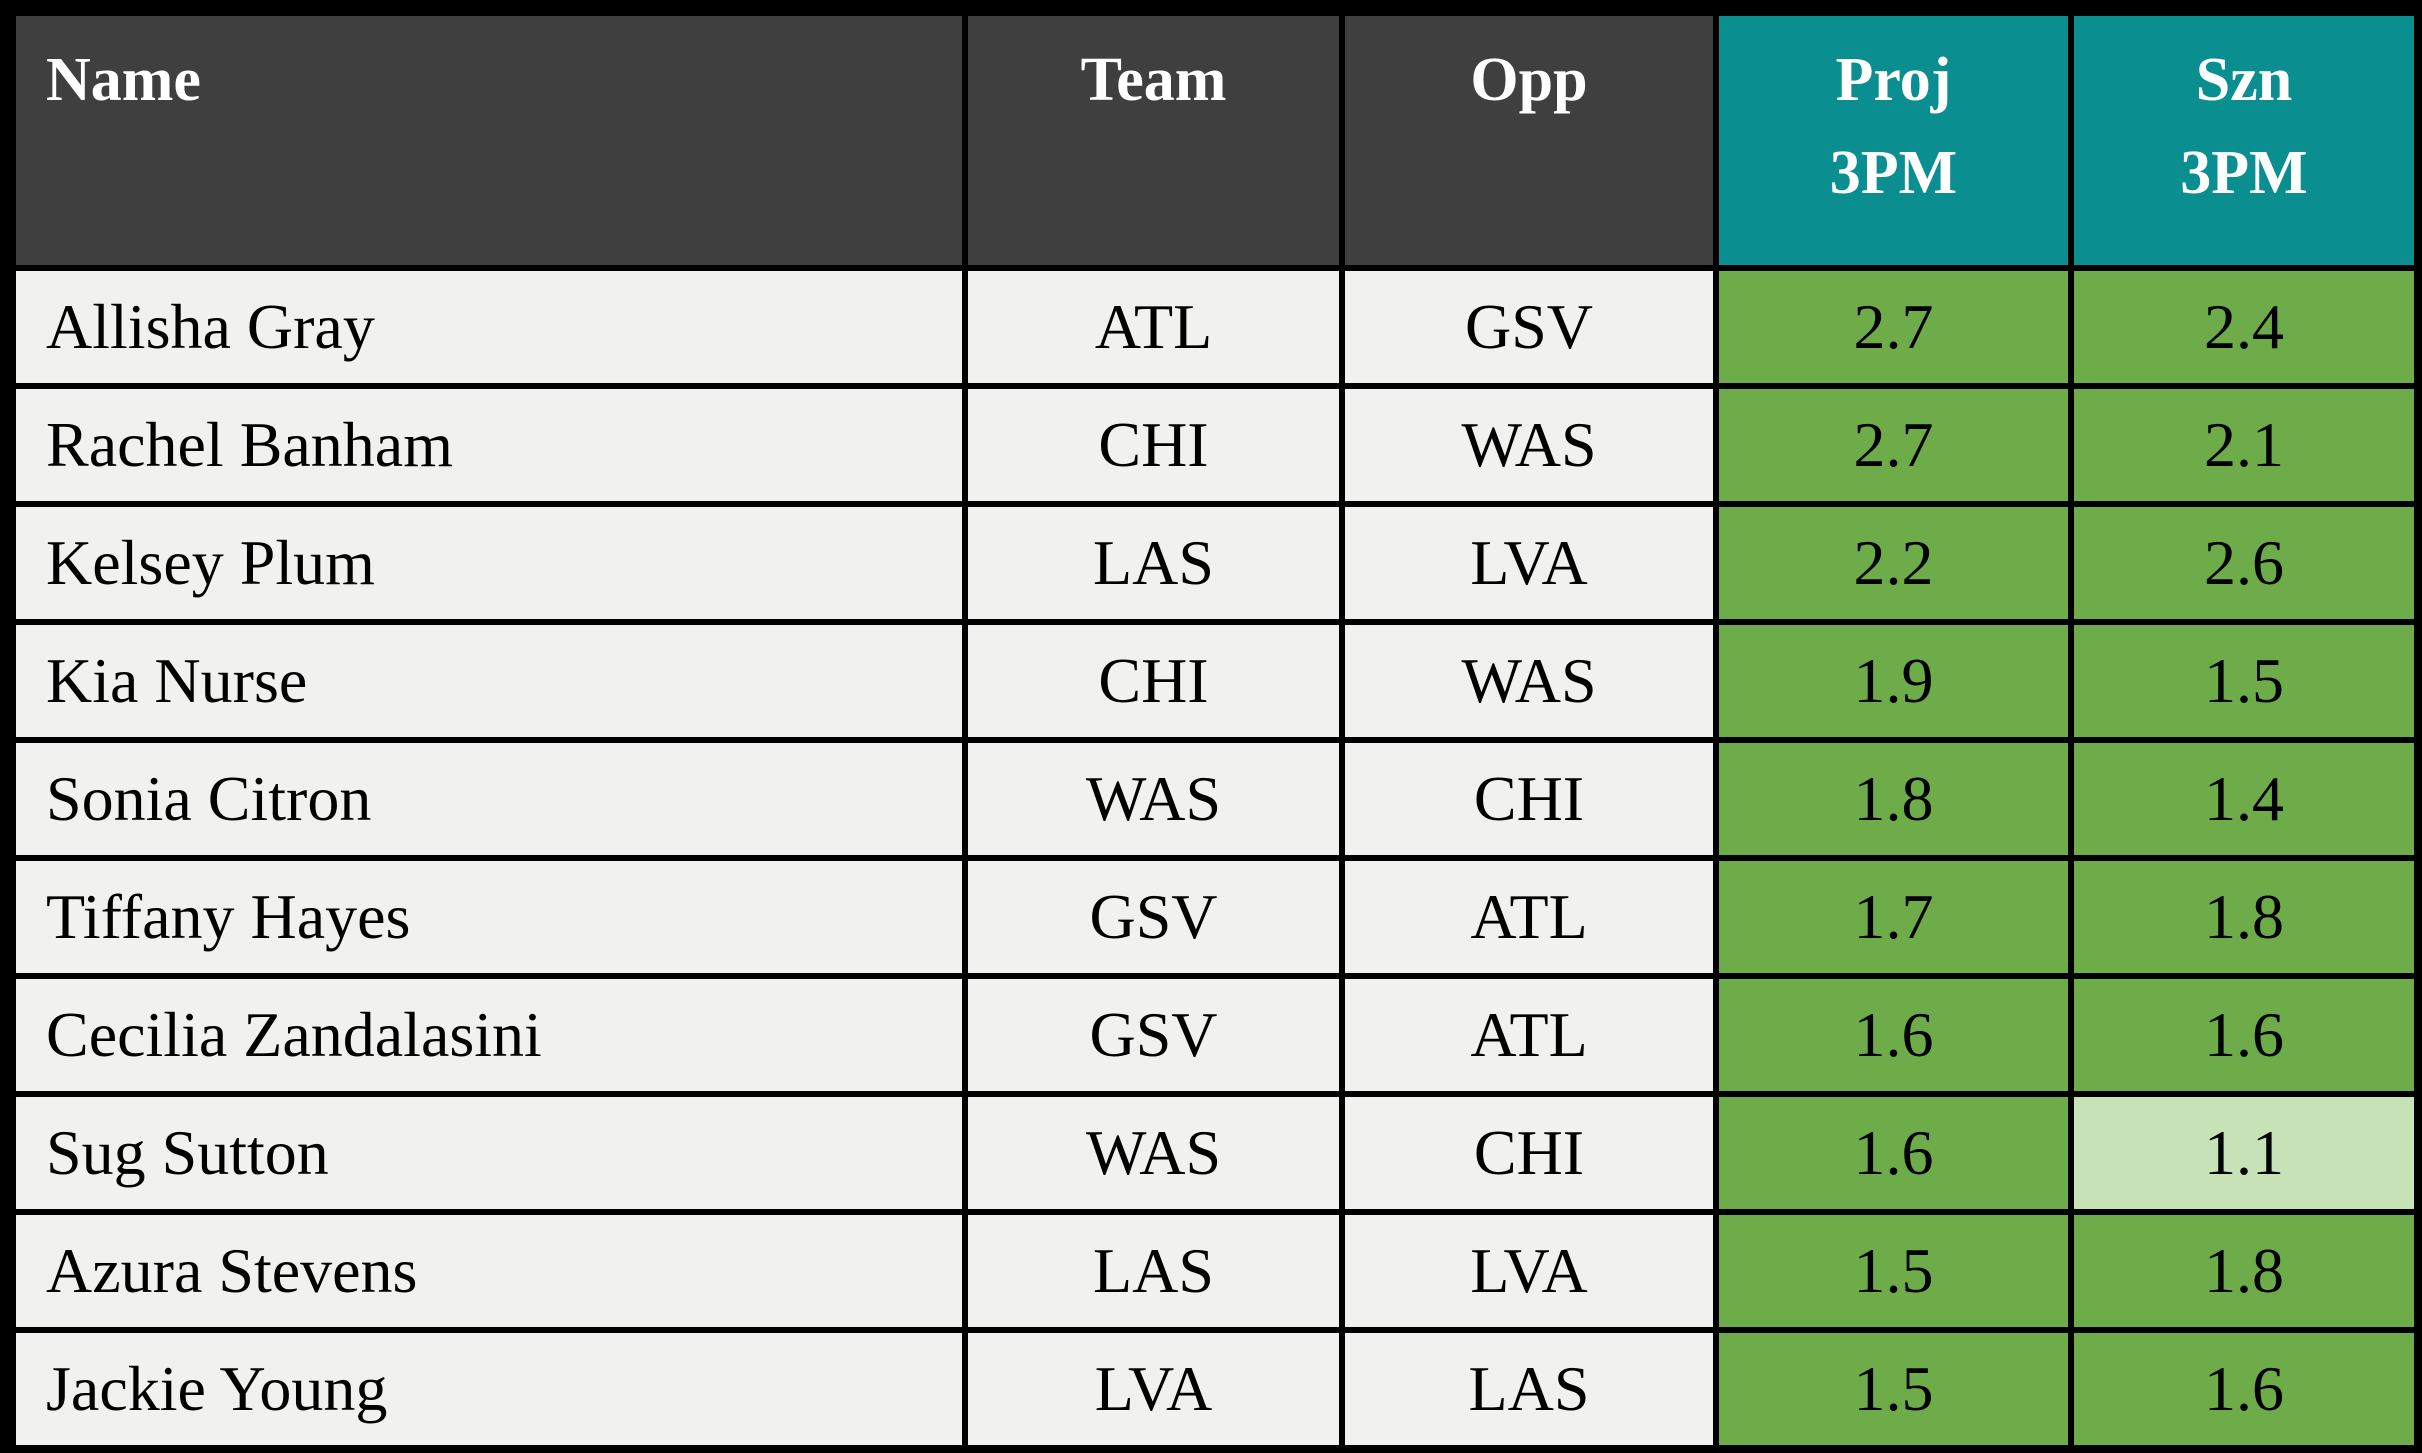  Describe the element at coordinates (488, 327) in the screenshot. I see `player-name: Allisha Gray` at that location.